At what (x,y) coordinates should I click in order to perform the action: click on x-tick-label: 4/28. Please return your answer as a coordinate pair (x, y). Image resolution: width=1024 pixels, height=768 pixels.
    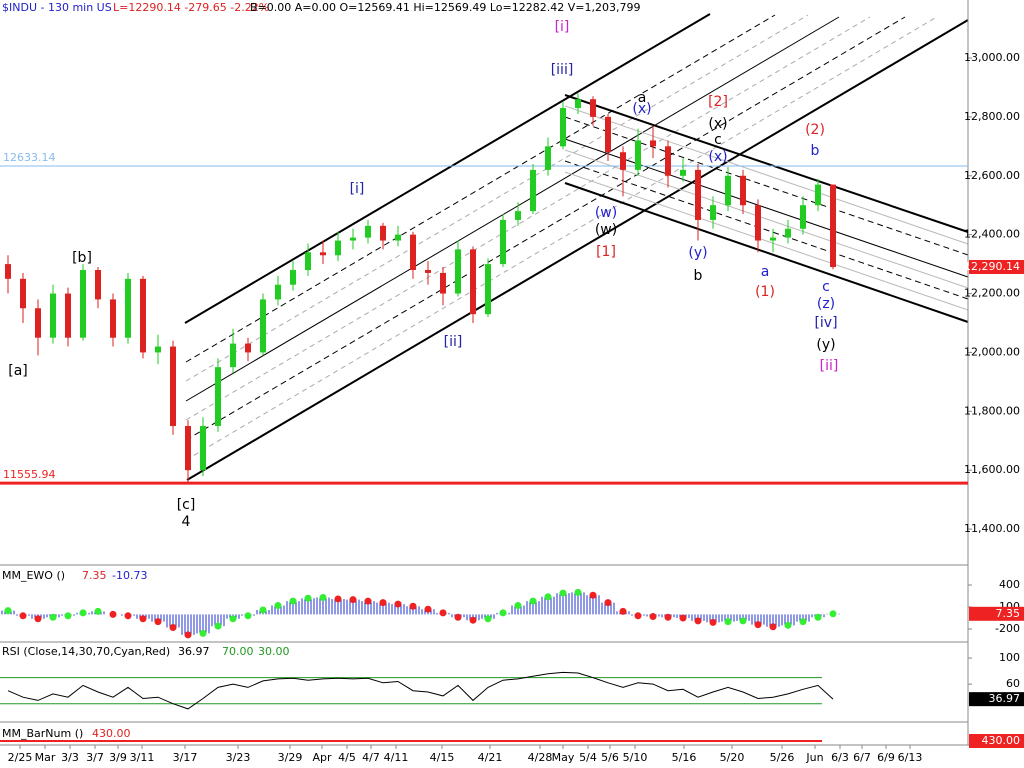
    Looking at the image, I should click on (540, 757).